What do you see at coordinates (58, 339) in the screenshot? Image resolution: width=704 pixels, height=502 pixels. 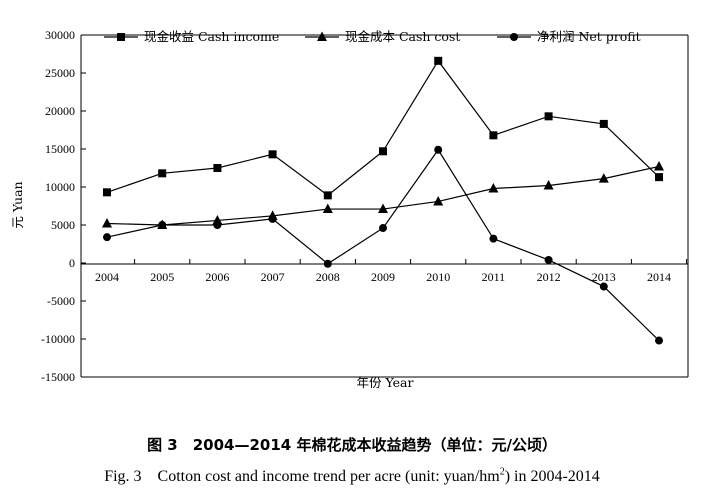 I see `y-tick-label: -10000` at bounding box center [58, 339].